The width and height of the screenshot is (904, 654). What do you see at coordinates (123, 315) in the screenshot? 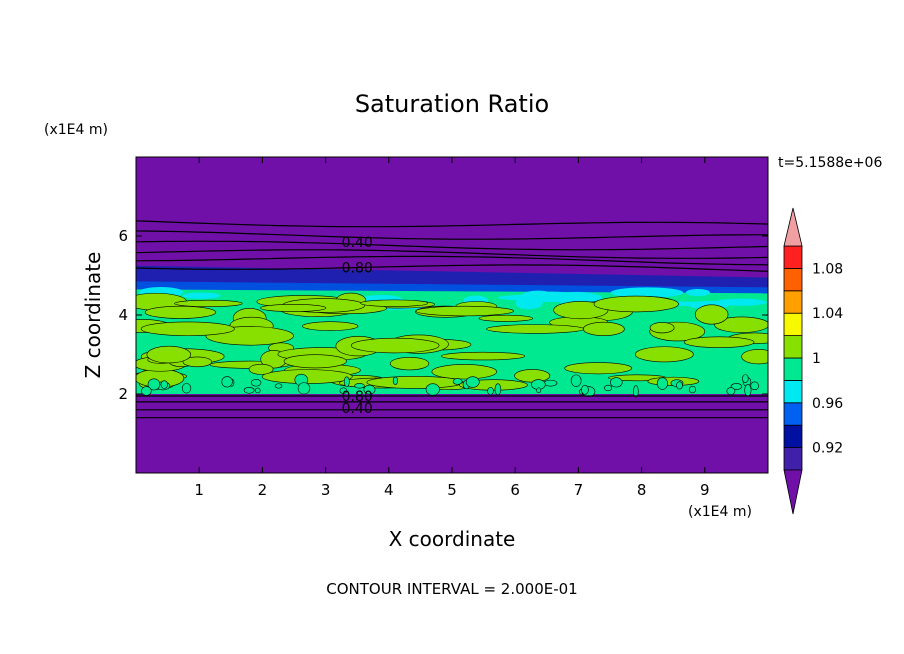
I see `y-tick-label: 4` at bounding box center [123, 315].